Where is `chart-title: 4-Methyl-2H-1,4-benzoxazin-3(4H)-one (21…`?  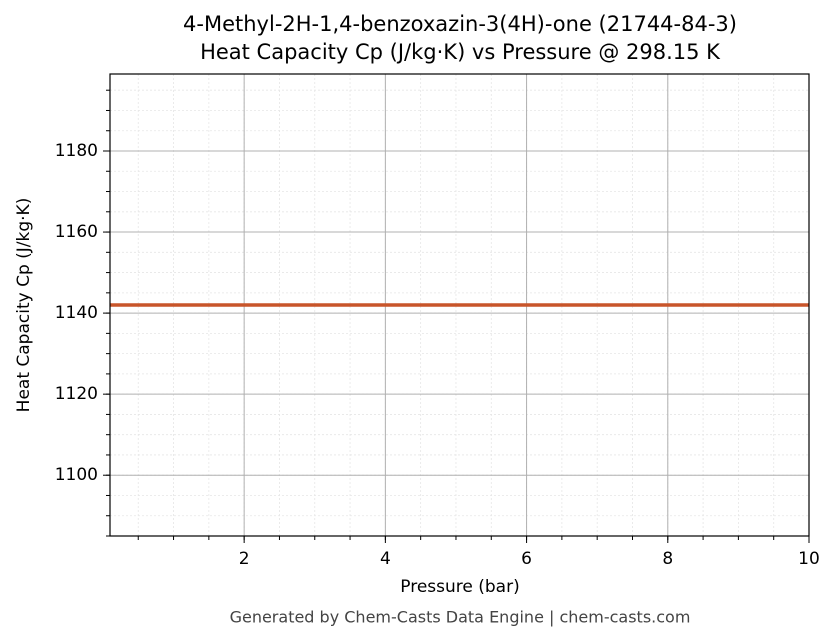
chart-title: 4-Methyl-2H-1,4-benzoxazin-3(4H)-one (21… is located at coordinates (460, 24).